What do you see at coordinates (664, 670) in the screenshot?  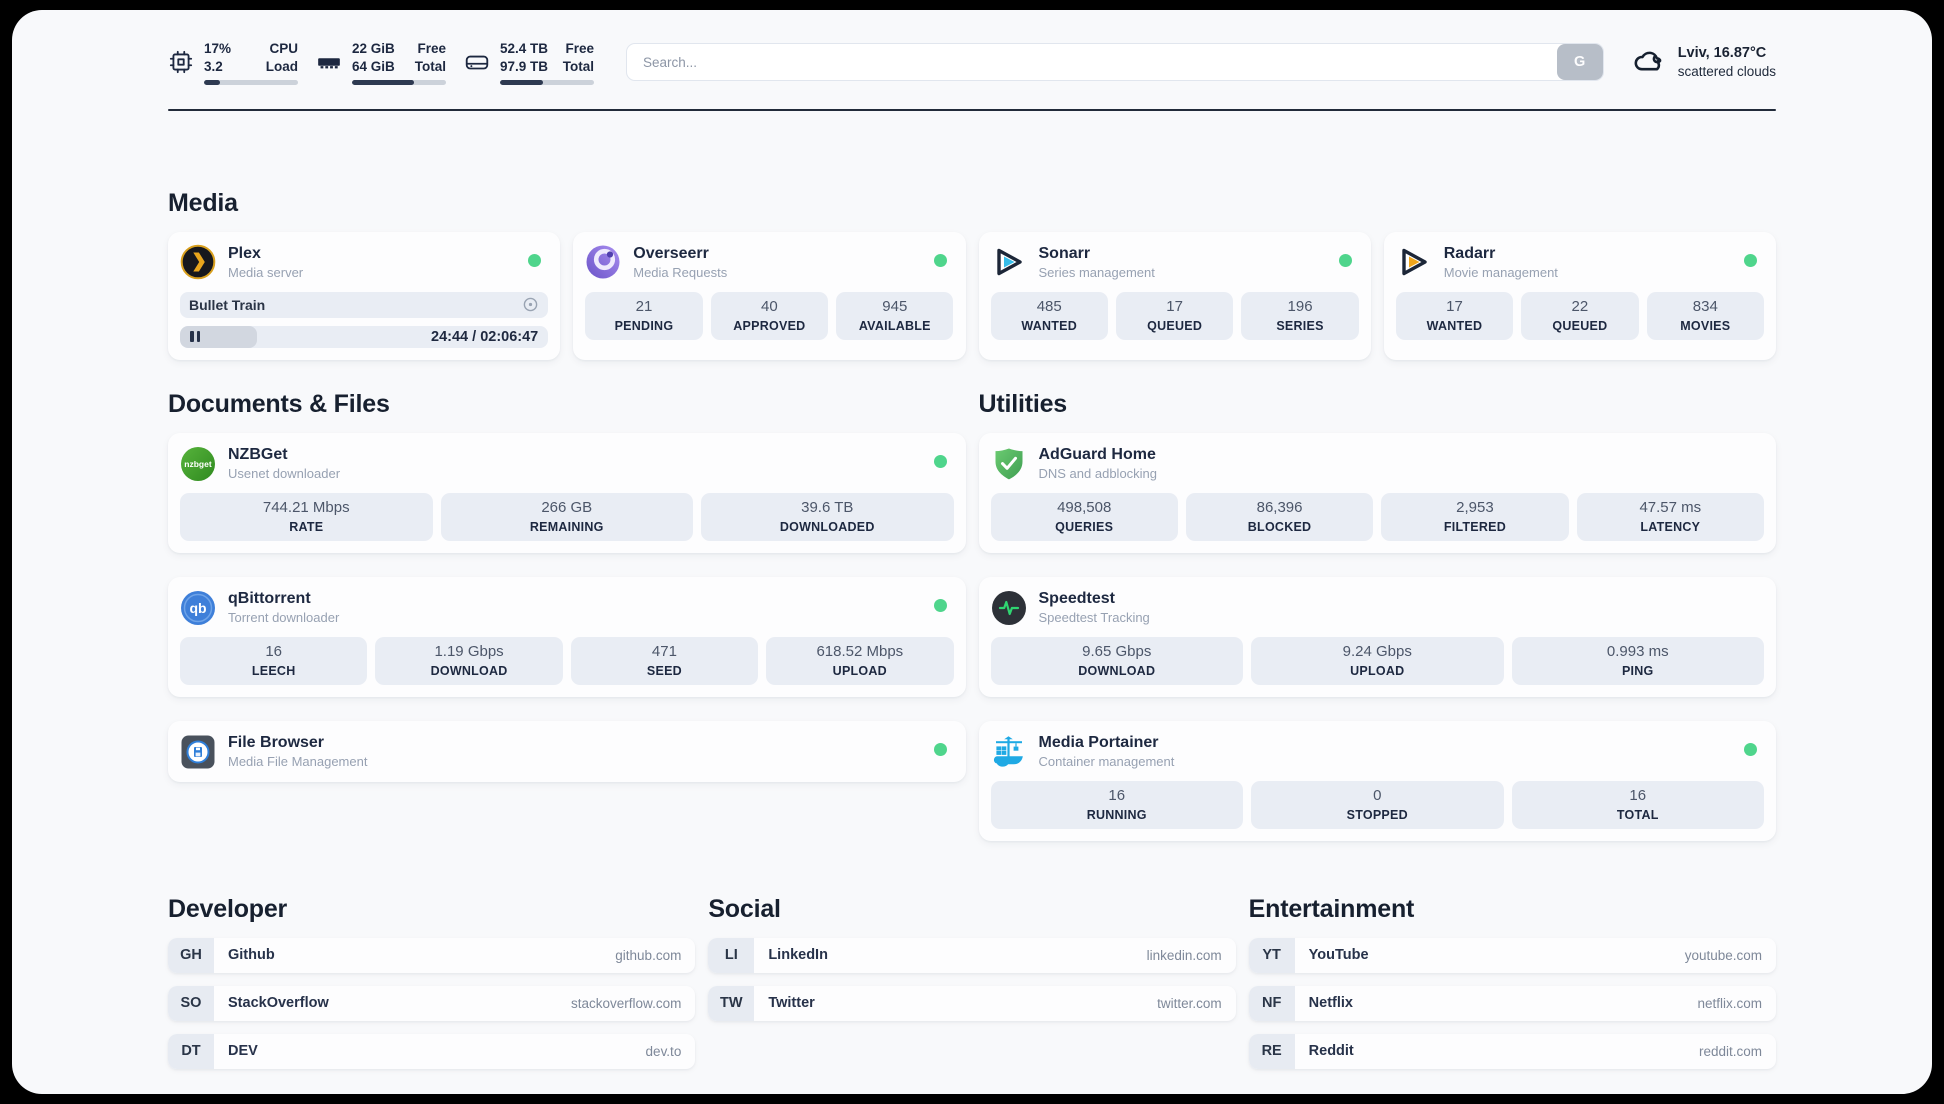 I see `stat-label: SEED` at bounding box center [664, 670].